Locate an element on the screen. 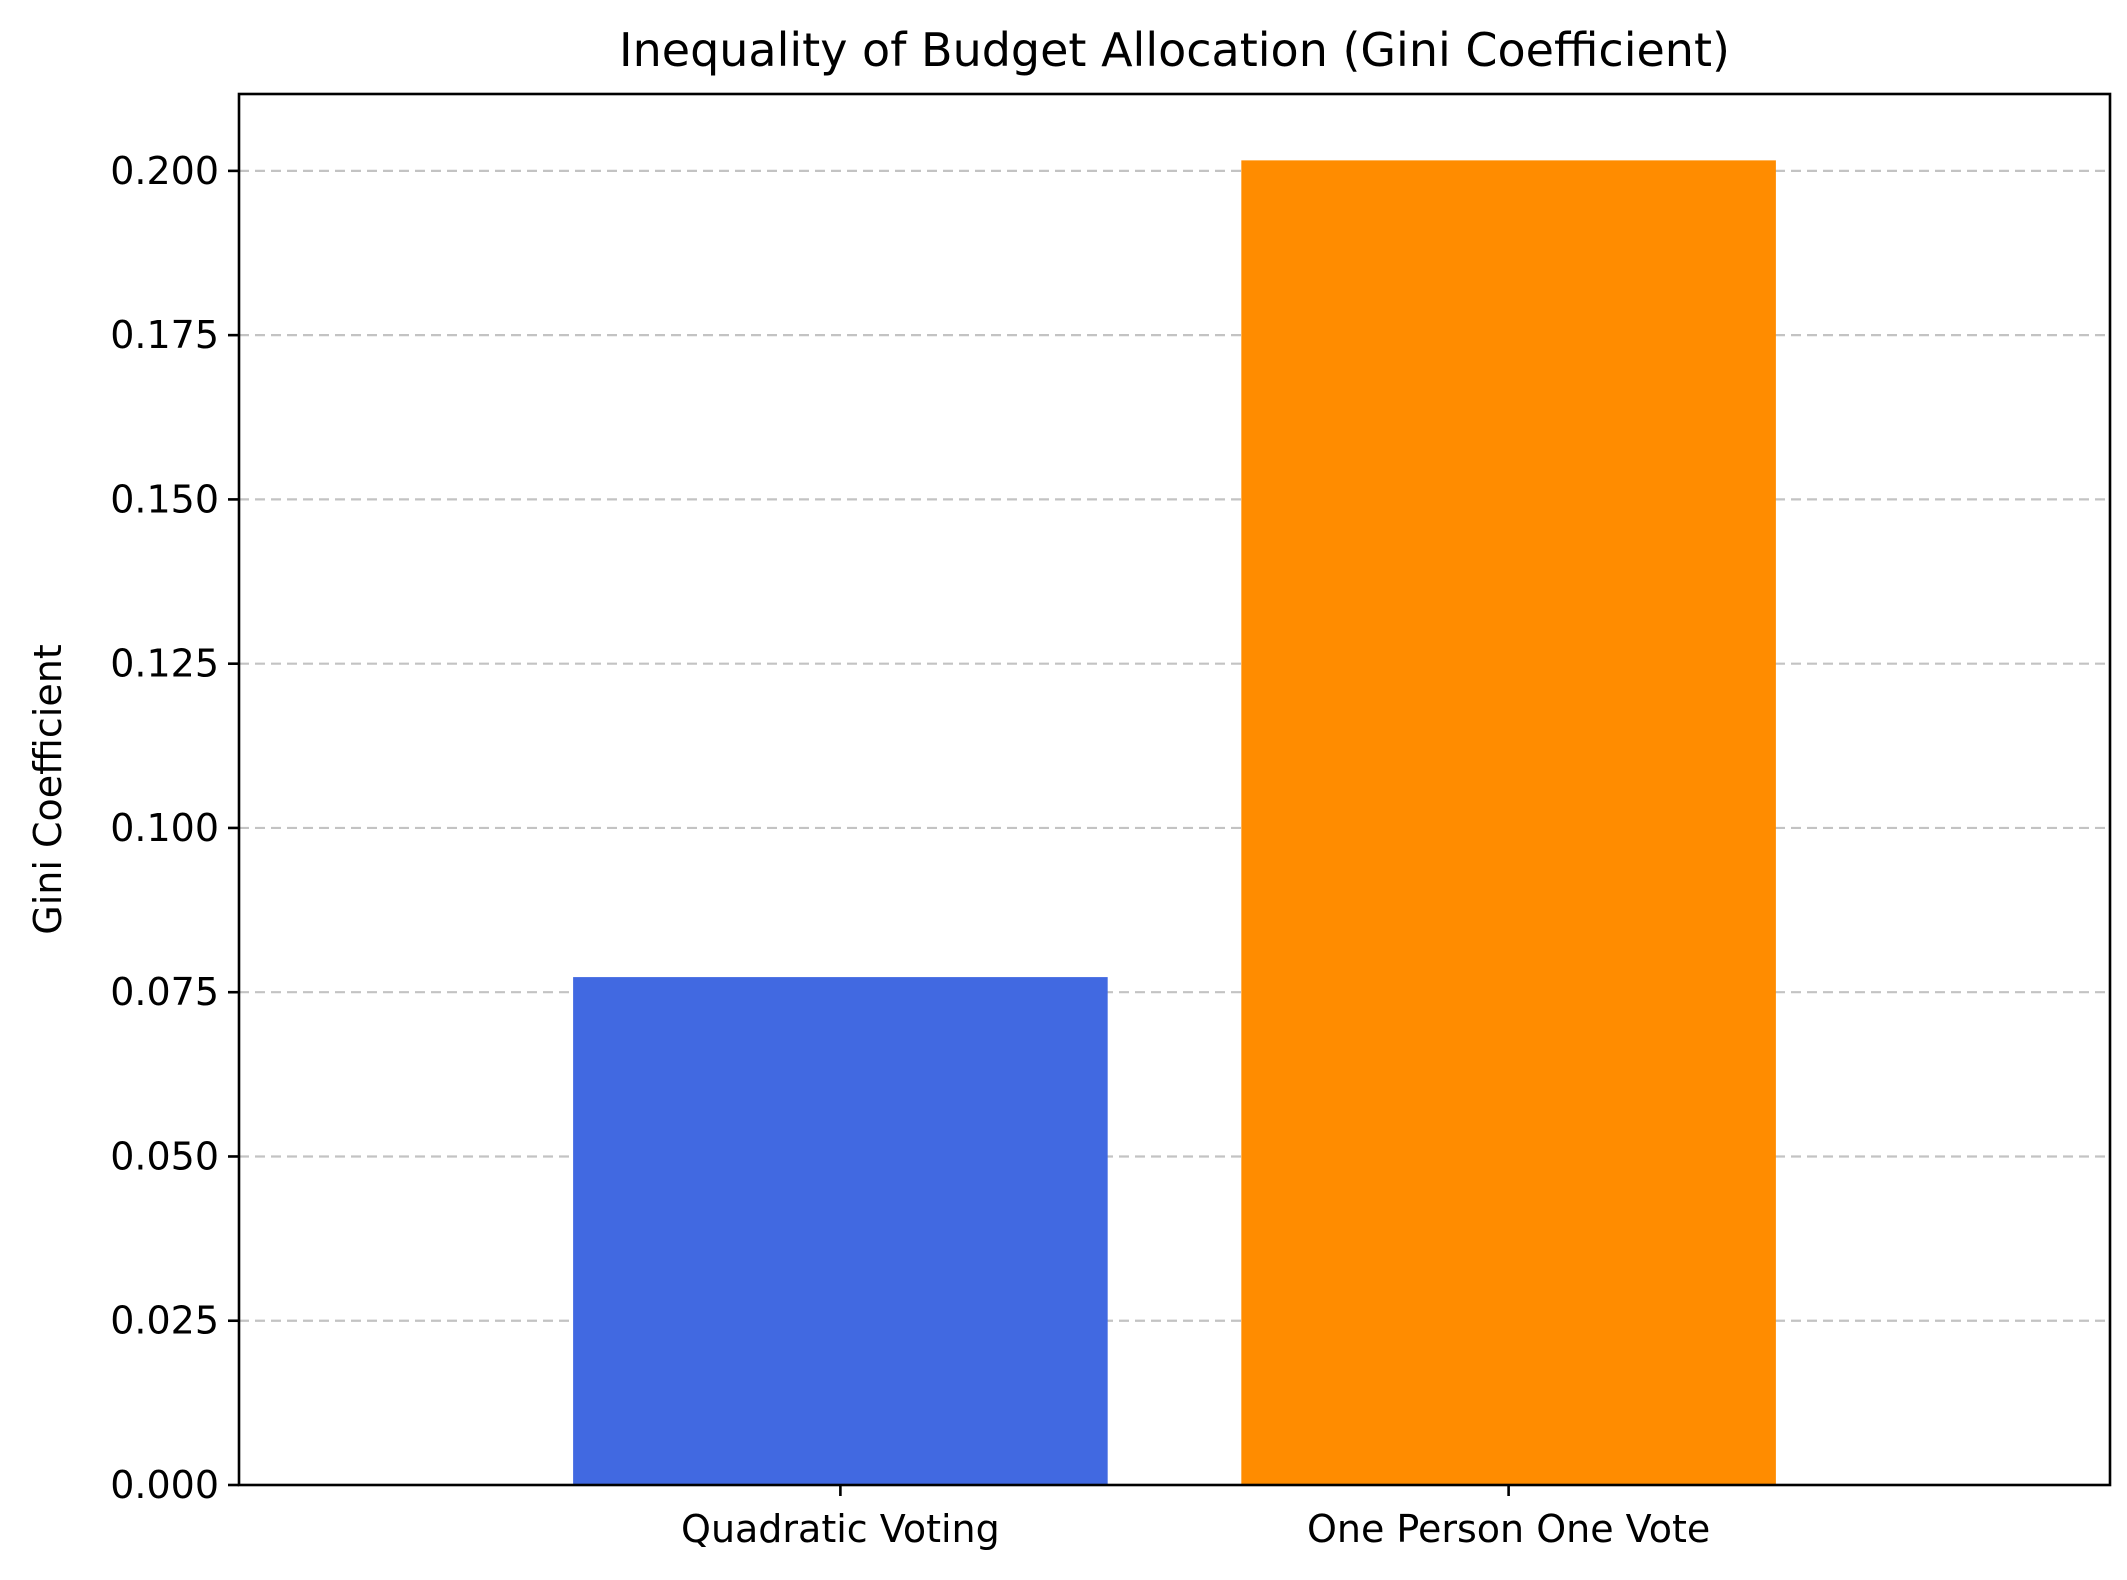 This screenshot has width=2127, height=1580. y-tick-label: 0.175 is located at coordinates (164, 335).